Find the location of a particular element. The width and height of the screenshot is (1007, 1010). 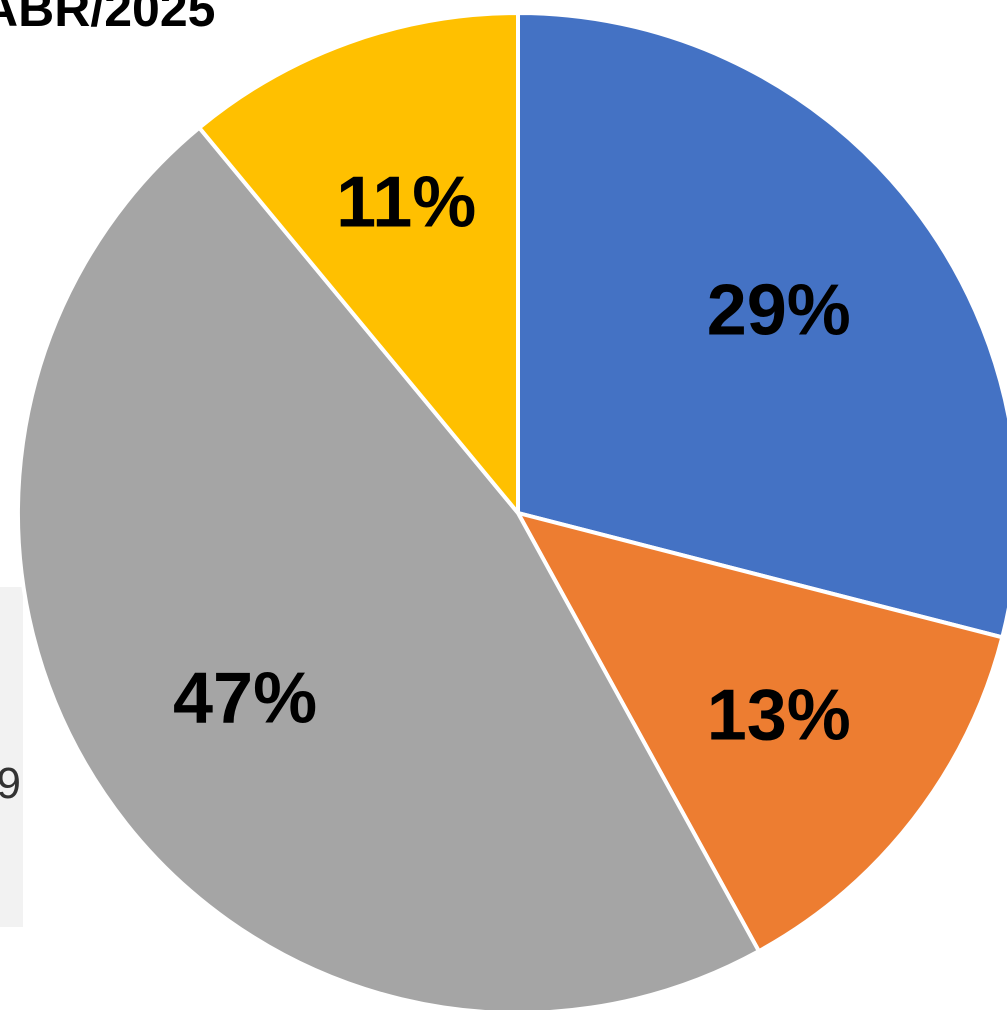

slice-label-11: 11% is located at coordinates (406, 203).